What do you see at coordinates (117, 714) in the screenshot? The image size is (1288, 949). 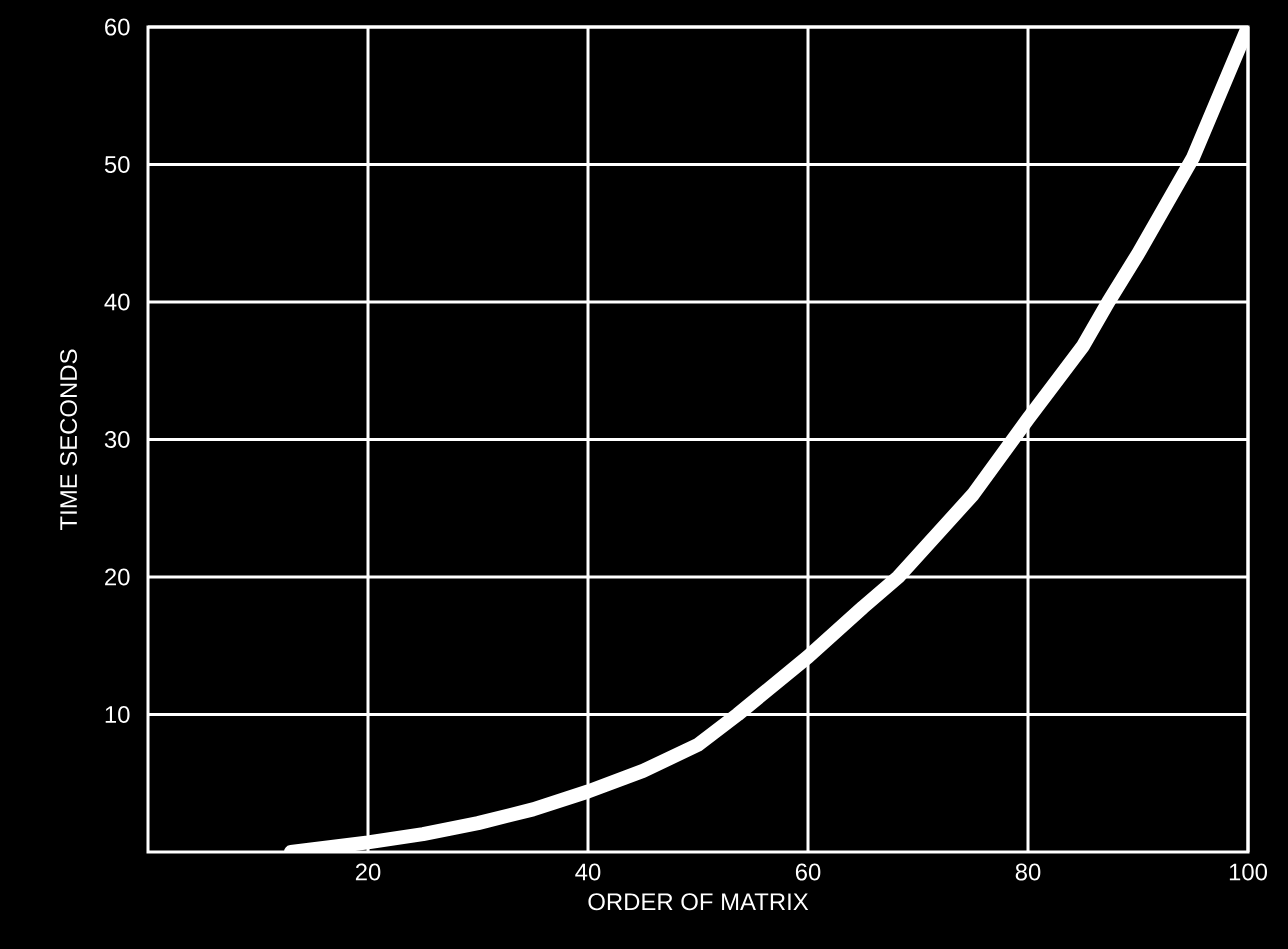 I see `y-tick-label: 10` at bounding box center [117, 714].